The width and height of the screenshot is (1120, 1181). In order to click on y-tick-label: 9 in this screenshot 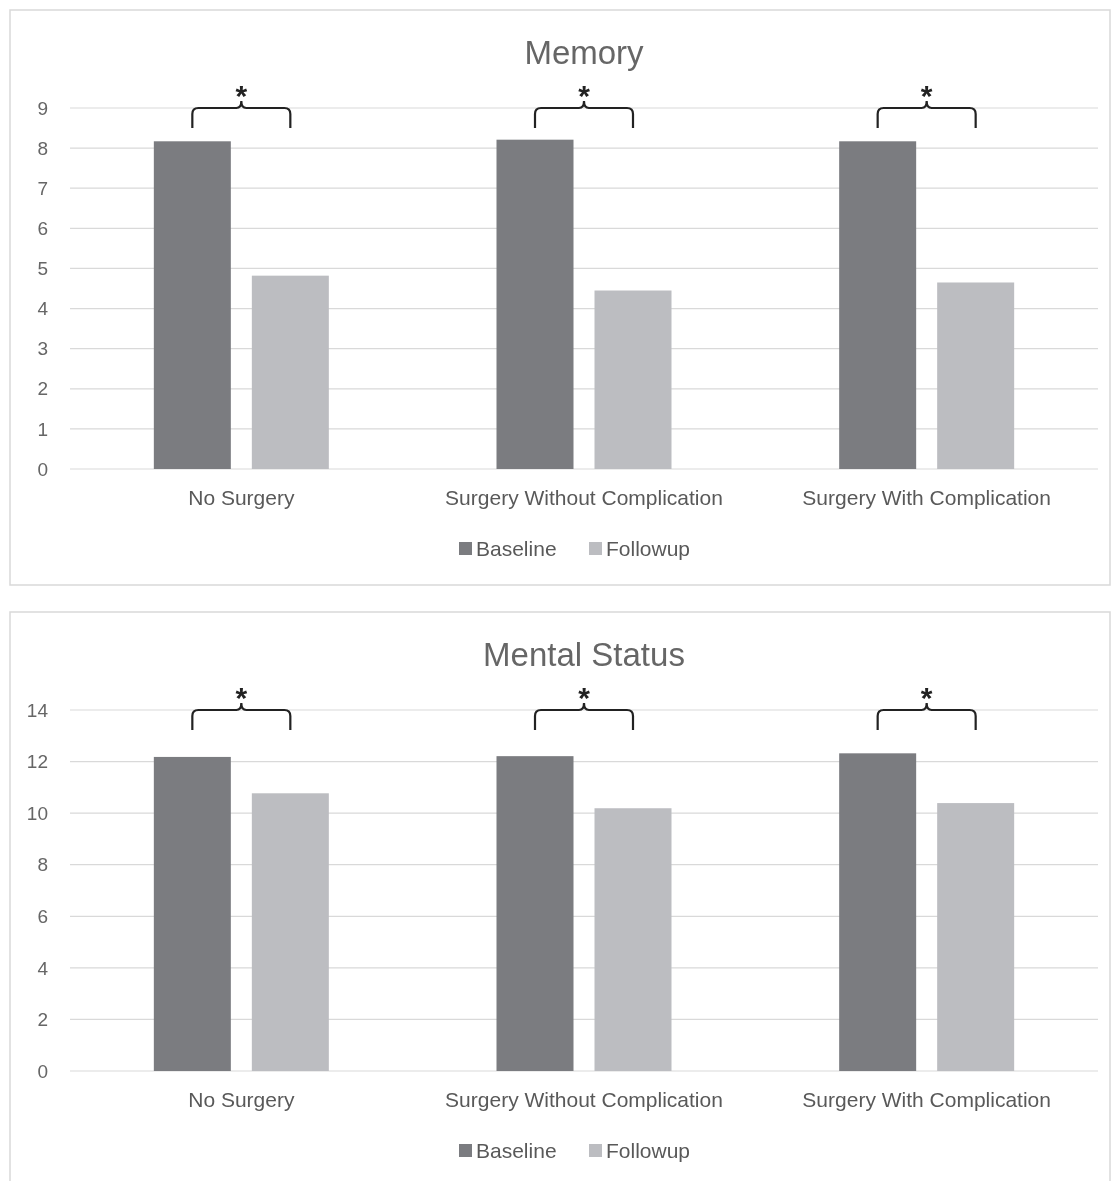, I will do `click(42, 108)`.